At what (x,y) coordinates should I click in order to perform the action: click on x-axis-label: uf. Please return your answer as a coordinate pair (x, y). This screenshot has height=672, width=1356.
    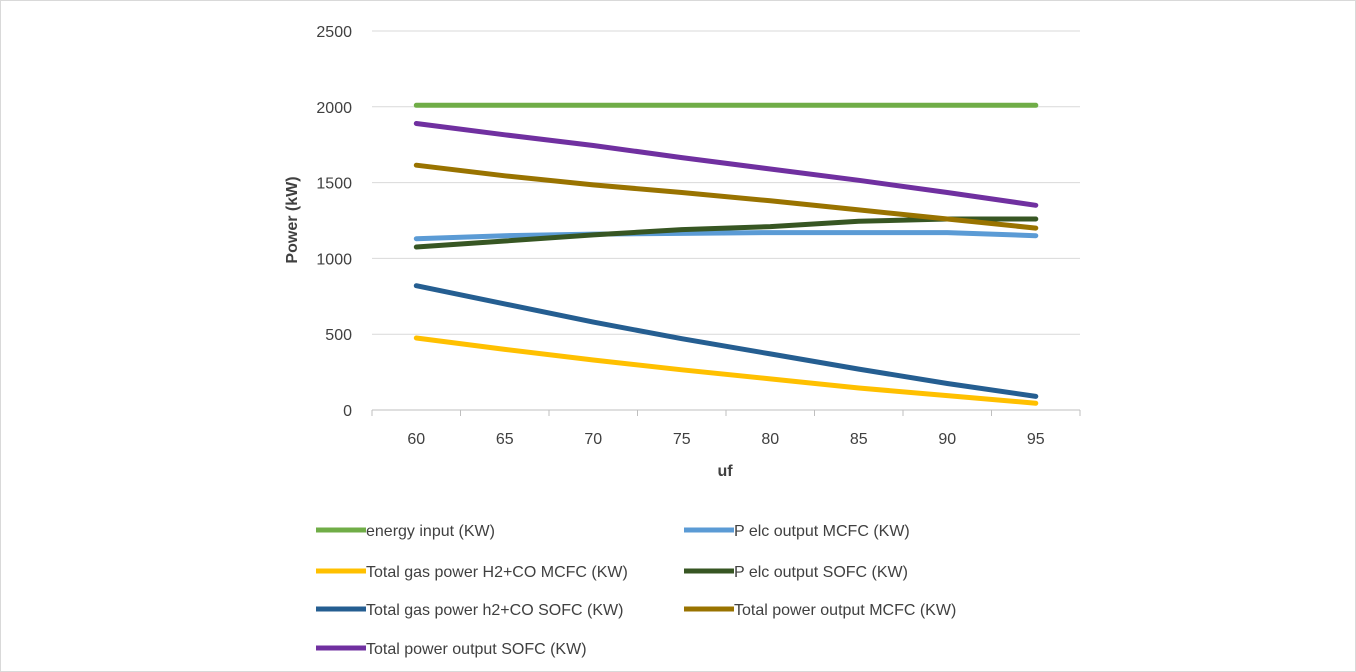
    Looking at the image, I should click on (725, 471).